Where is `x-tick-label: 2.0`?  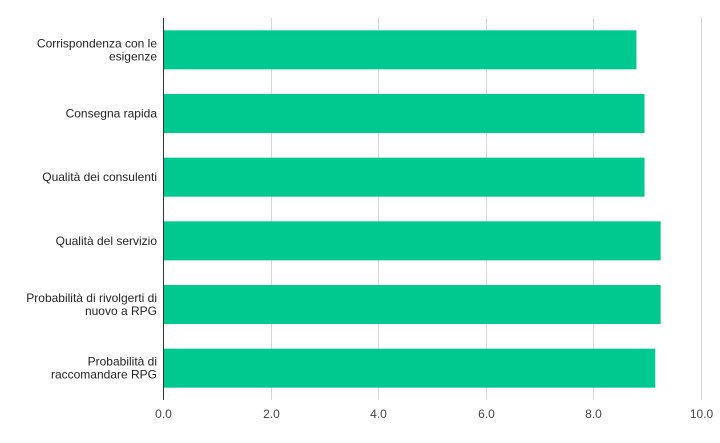 x-tick-label: 2.0 is located at coordinates (271, 414).